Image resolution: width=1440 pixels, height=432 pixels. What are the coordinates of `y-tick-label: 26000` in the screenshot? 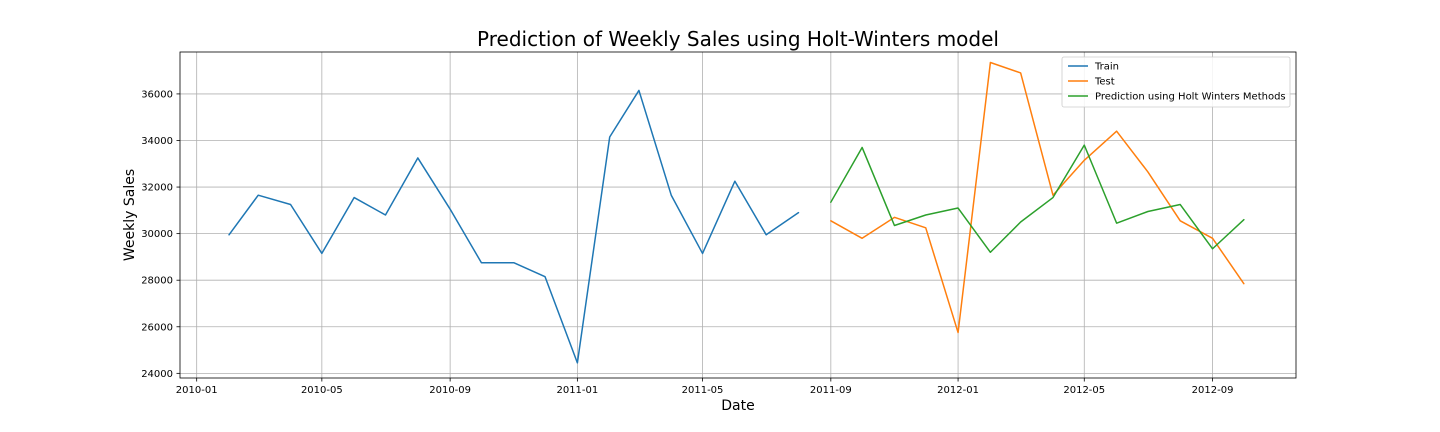 It's located at (157, 327).